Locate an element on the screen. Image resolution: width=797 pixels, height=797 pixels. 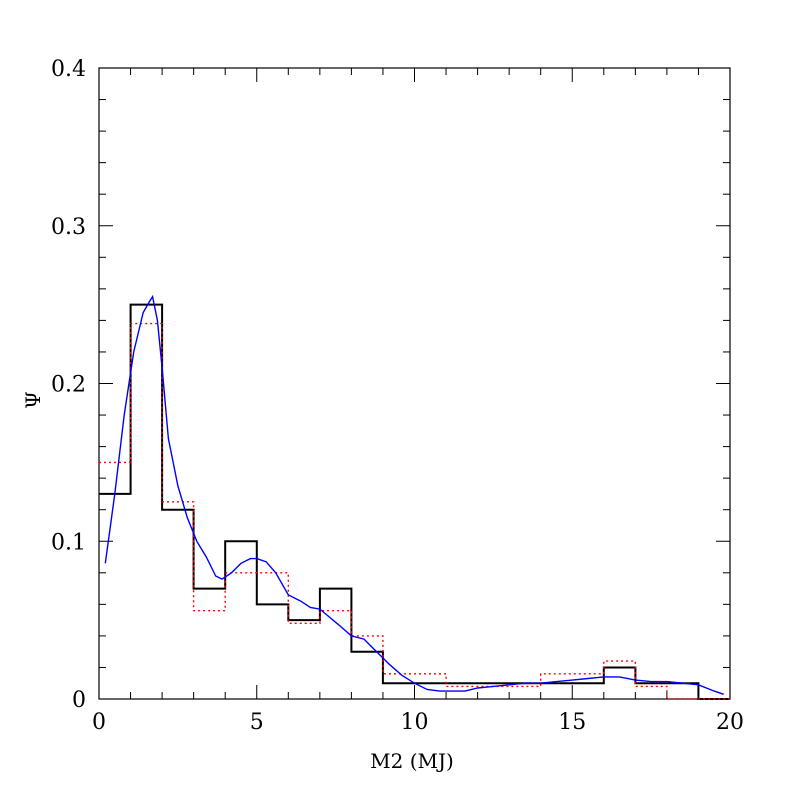
x-tick-label: 15 is located at coordinates (572, 722).